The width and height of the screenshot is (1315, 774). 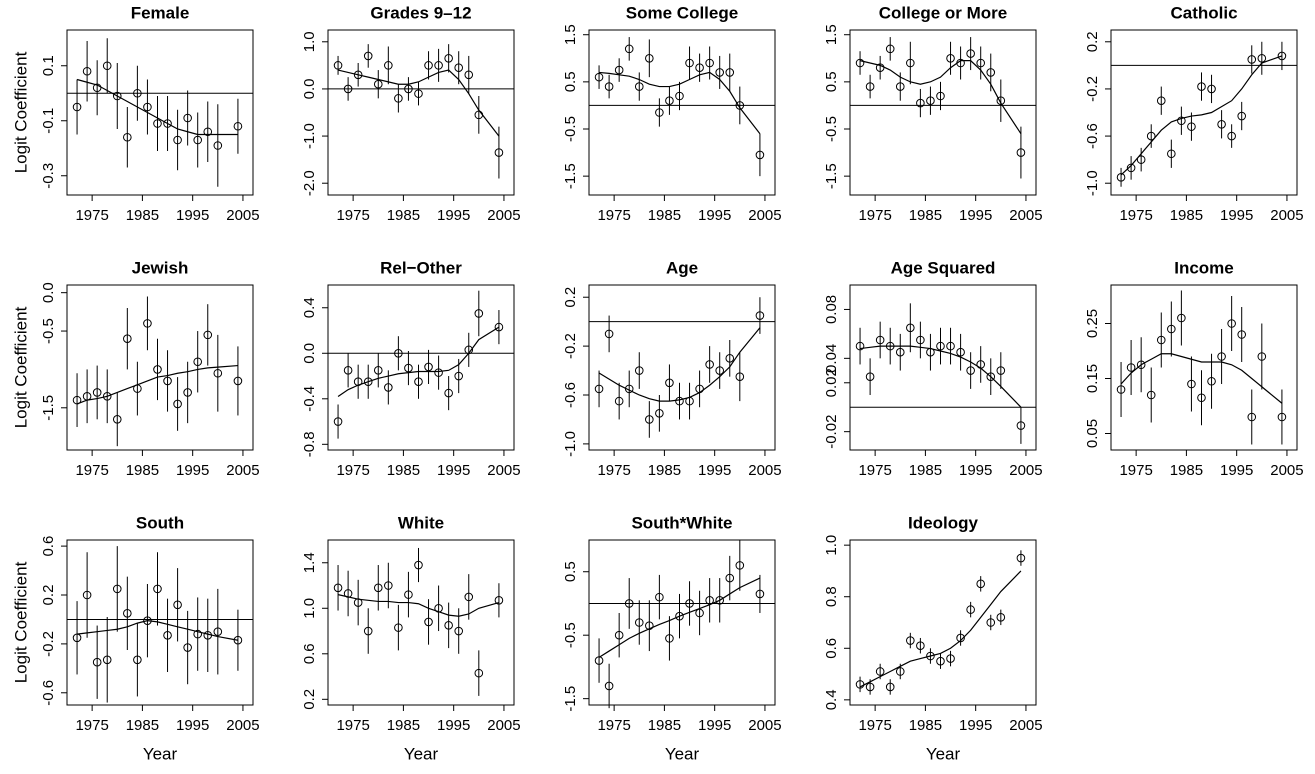 I want to click on y-tick-label: -0.6, so click(x=570, y=395).